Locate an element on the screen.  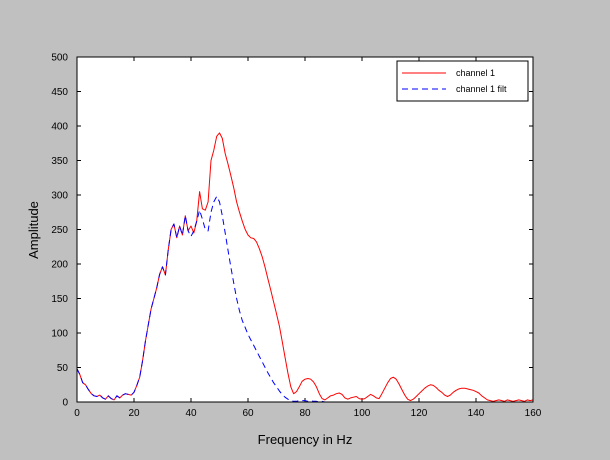
x-tick-label: 100 is located at coordinates (362, 413).